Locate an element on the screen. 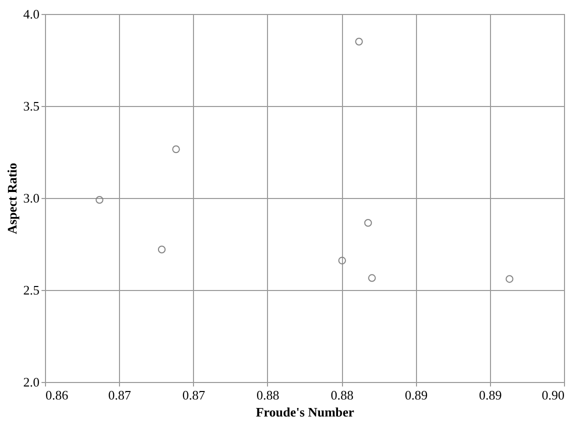 This screenshot has width=579, height=424. x-tick-label: 0.86 is located at coordinates (57, 395).